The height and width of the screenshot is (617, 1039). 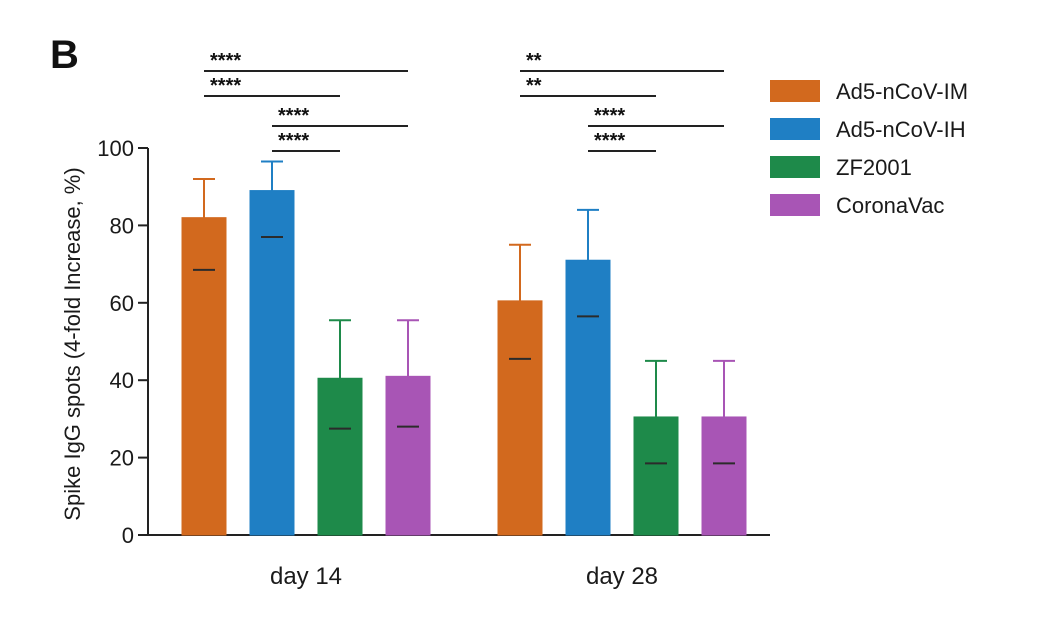 What do you see at coordinates (874, 167) in the screenshot?
I see `legend-label: ZF2001` at bounding box center [874, 167].